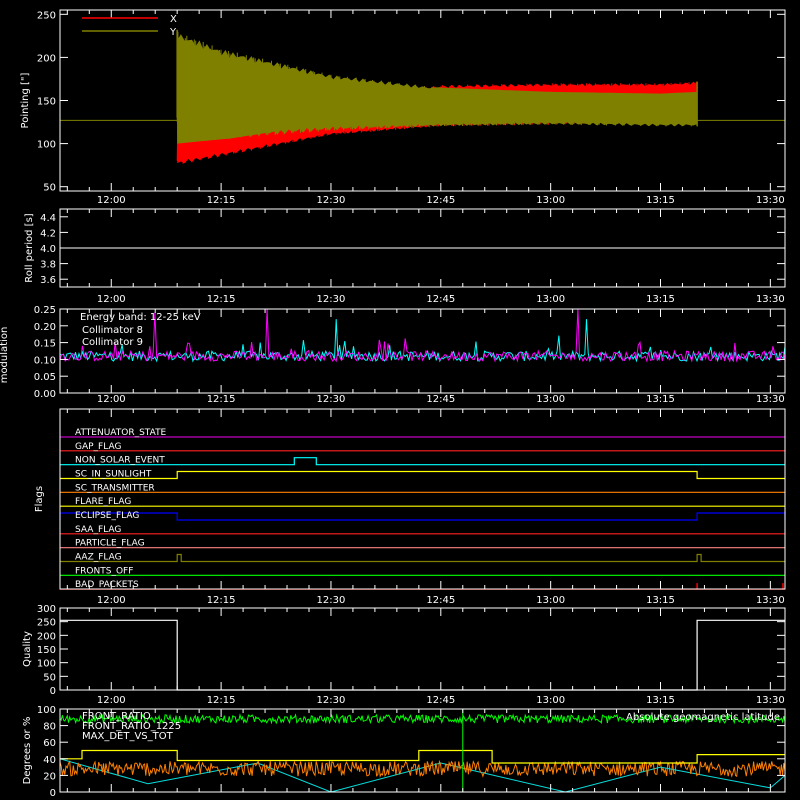 Image resolution: width=800 pixels, height=800 pixels. What do you see at coordinates (46, 623) in the screenshot?
I see `quality-ytick-label: 250` at bounding box center [46, 623].